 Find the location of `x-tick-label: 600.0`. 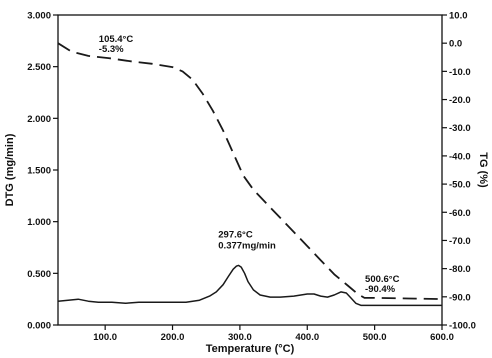

x-tick-label: 600.0 is located at coordinates (442, 337).